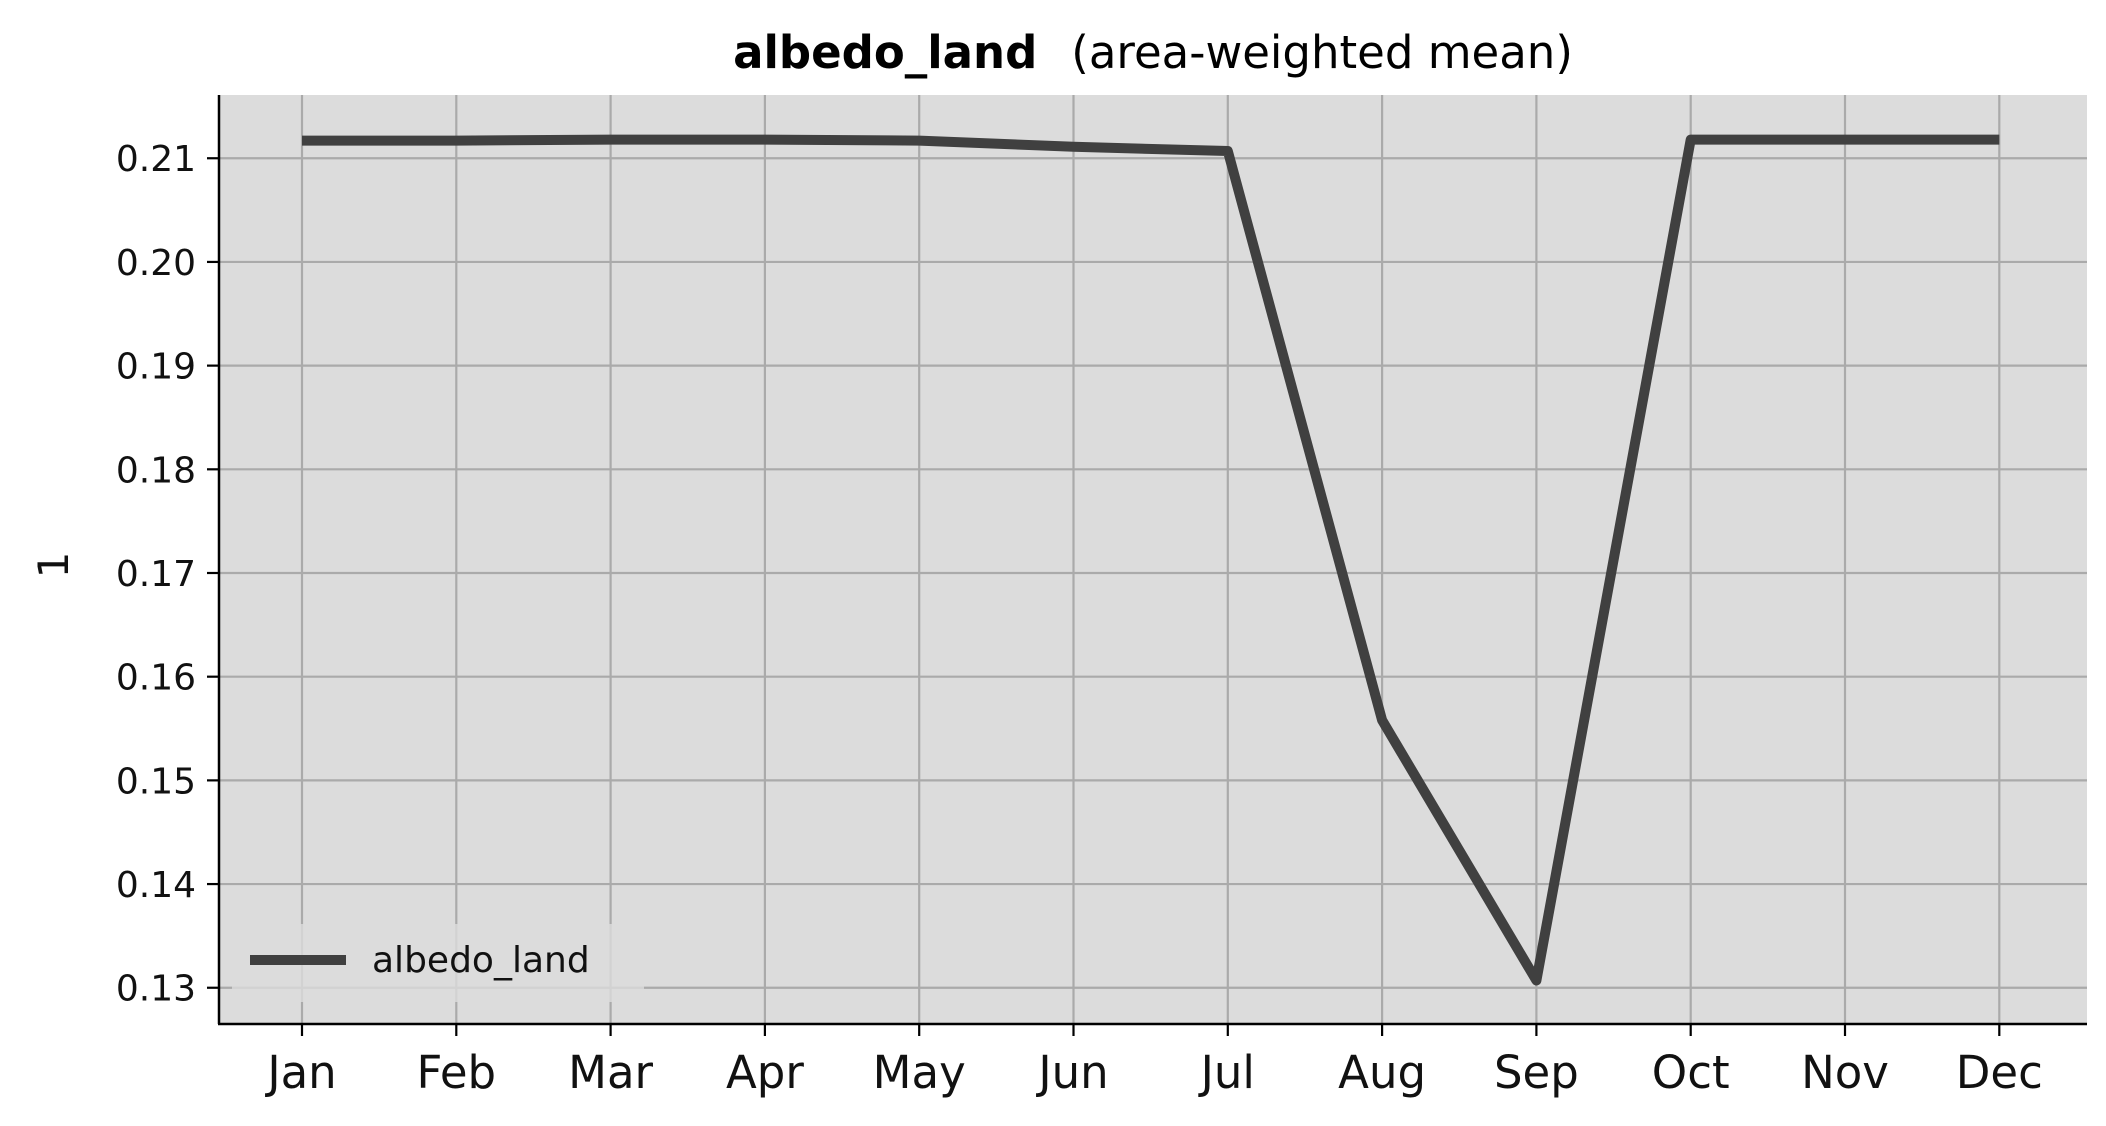 The height and width of the screenshot is (1126, 2106). What do you see at coordinates (919, 1072) in the screenshot?
I see `x-tick-label: May` at bounding box center [919, 1072].